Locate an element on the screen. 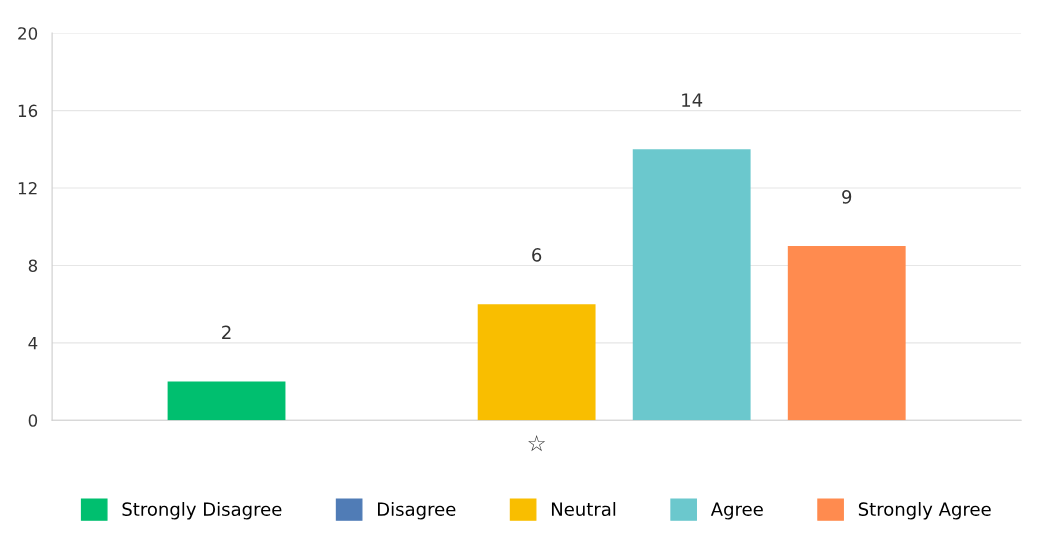 This screenshot has width=1042, height=553. data-label: 14 is located at coordinates (692, 100).